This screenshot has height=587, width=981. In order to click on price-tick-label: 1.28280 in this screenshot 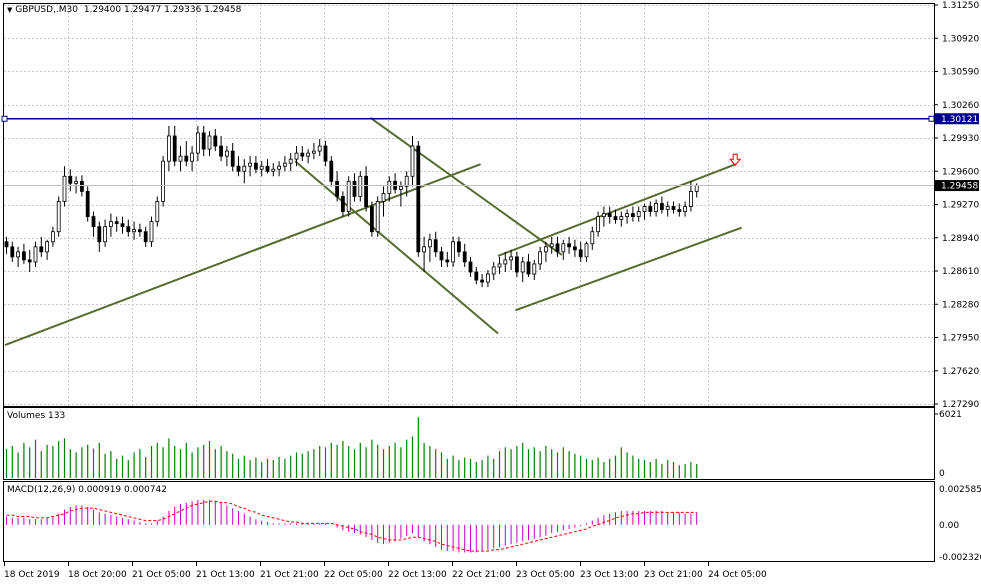, I will do `click(960, 305)`.